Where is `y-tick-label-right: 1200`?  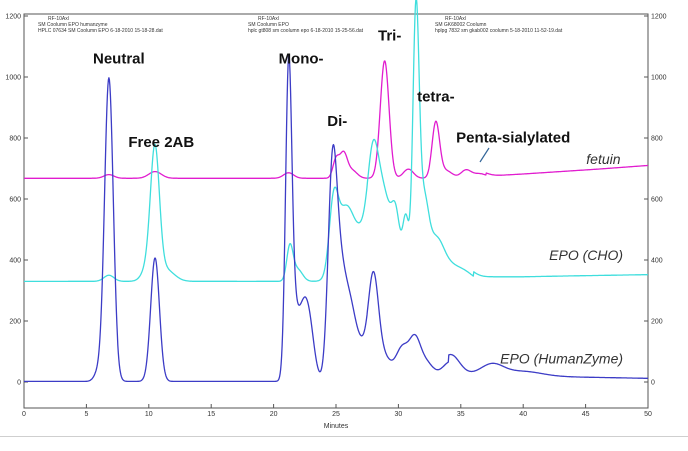 y-tick-label-right: 1200 is located at coordinates (659, 17).